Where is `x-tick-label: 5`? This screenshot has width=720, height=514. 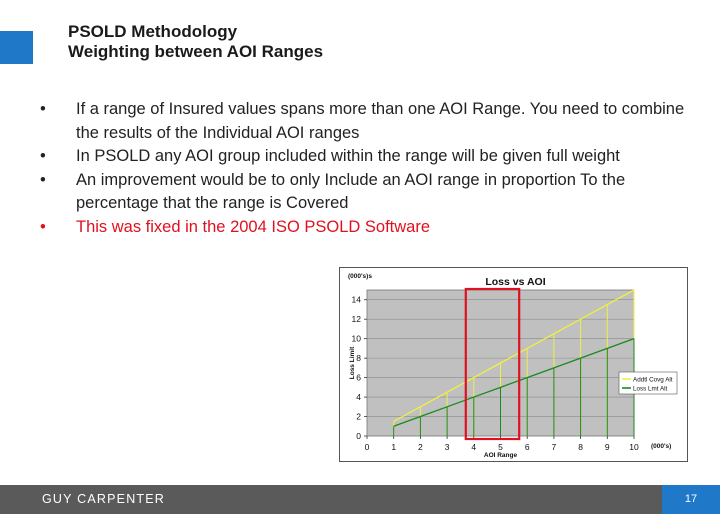
x-tick-label: 5 is located at coordinates (500, 447).